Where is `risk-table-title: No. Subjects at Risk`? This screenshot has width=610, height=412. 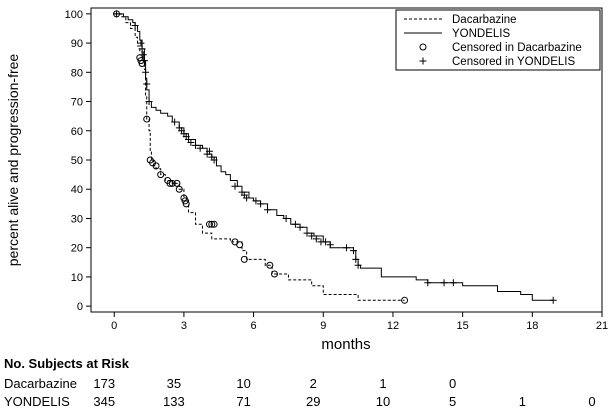 risk-table-title: No. Subjects at Risk is located at coordinates (66, 363).